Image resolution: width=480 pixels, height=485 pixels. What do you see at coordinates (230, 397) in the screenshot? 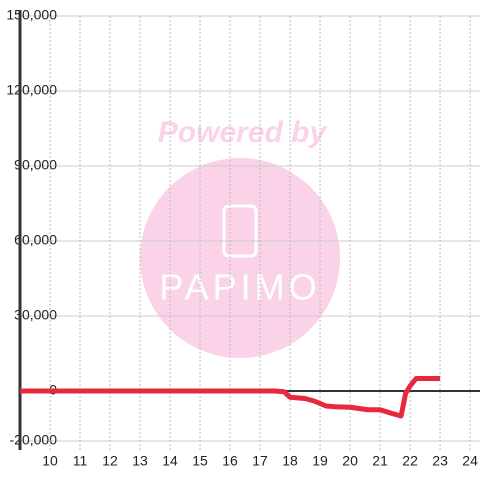
I see `line` at bounding box center [230, 397].